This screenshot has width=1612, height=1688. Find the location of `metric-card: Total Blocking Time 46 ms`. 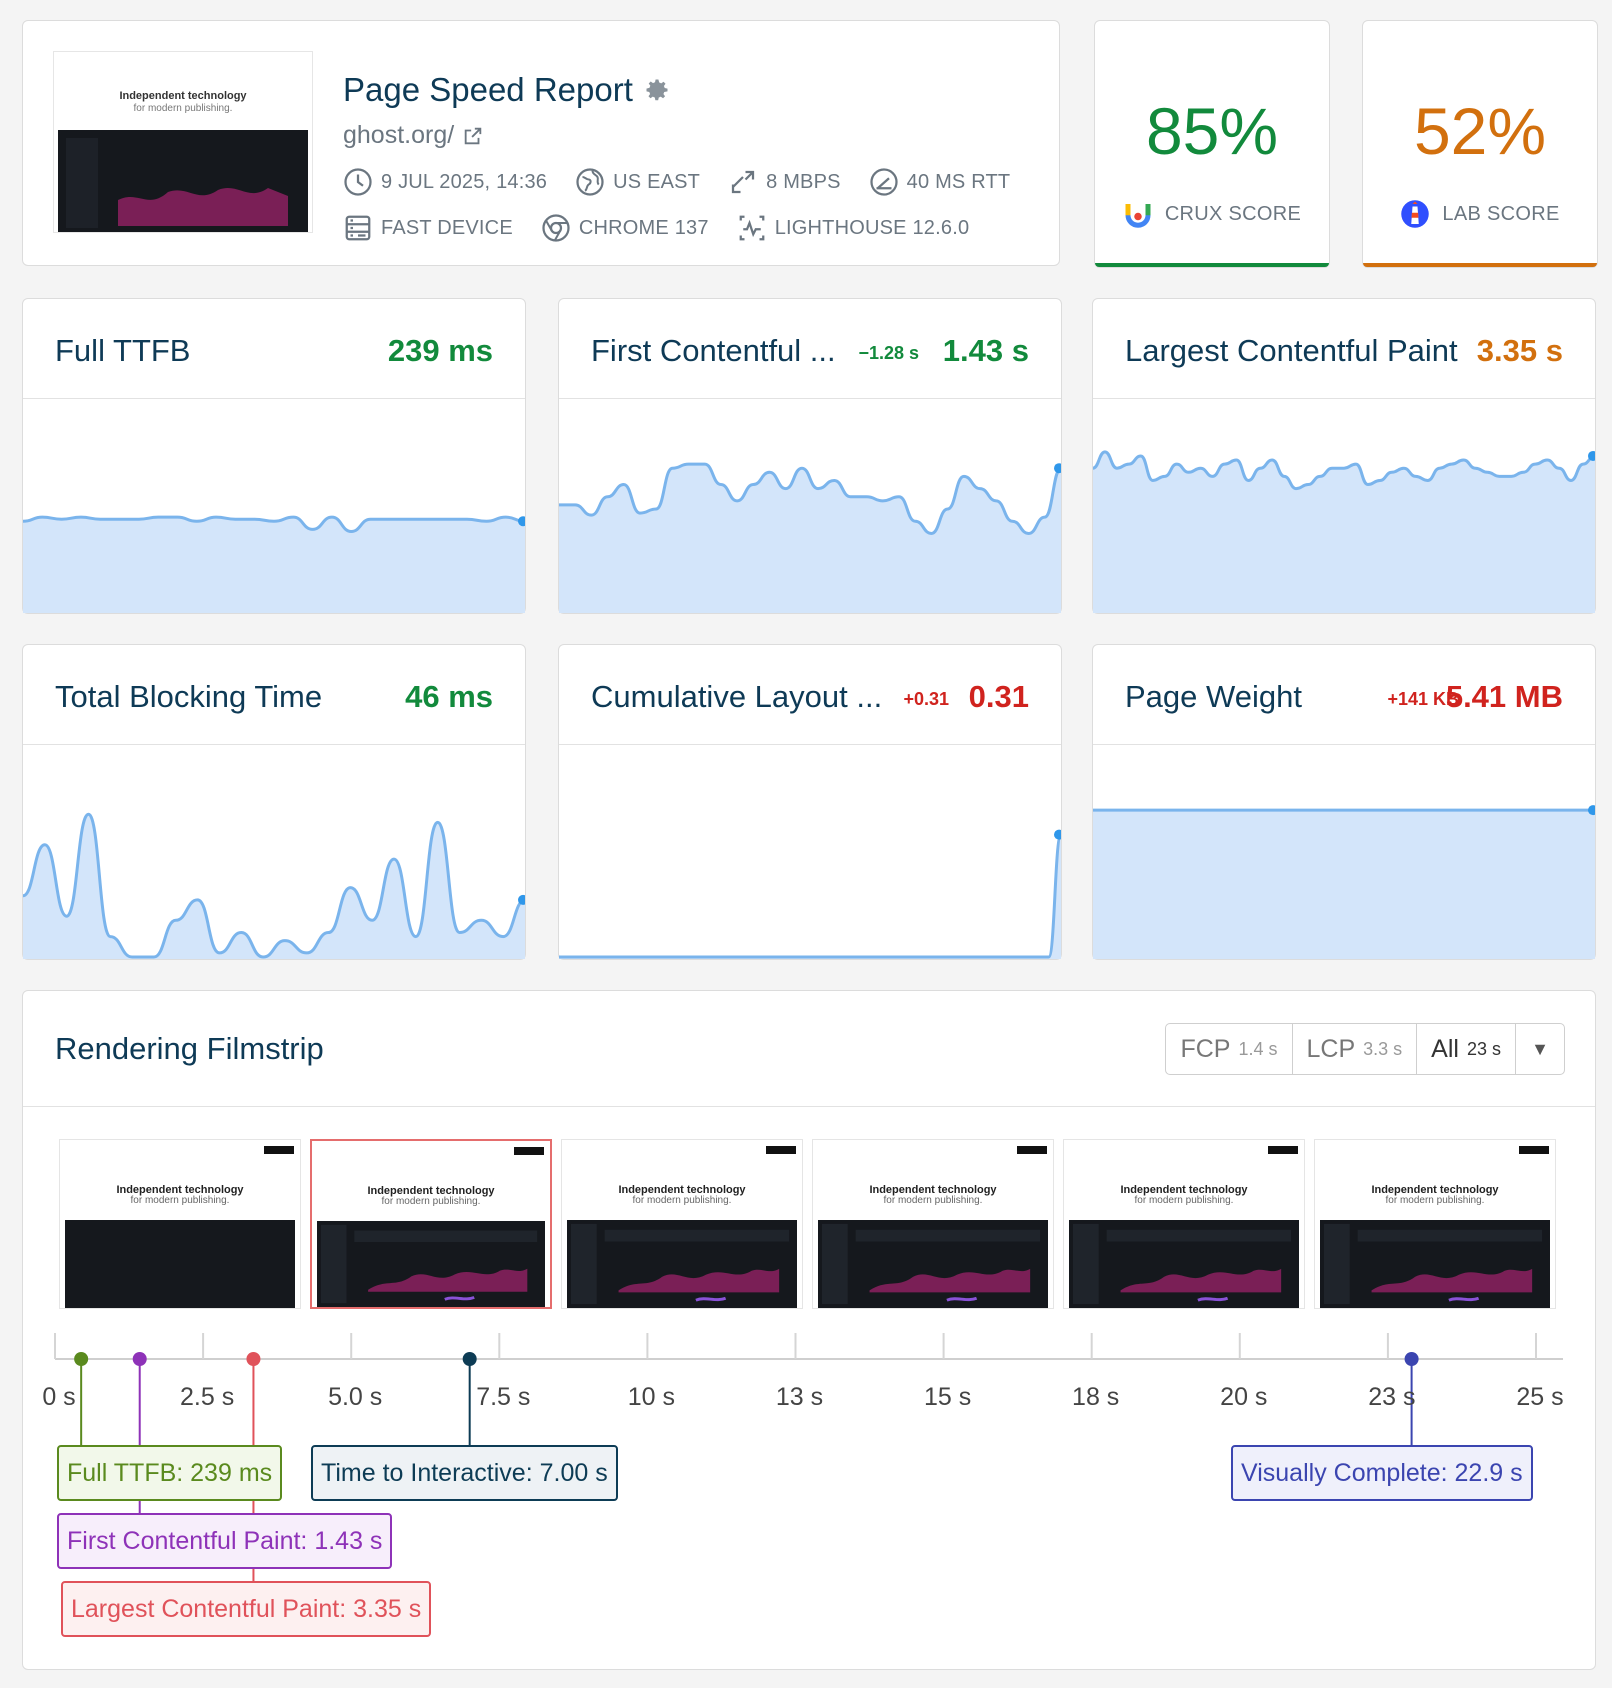

metric-card: Total Blocking Time 46 ms is located at coordinates (274, 802).